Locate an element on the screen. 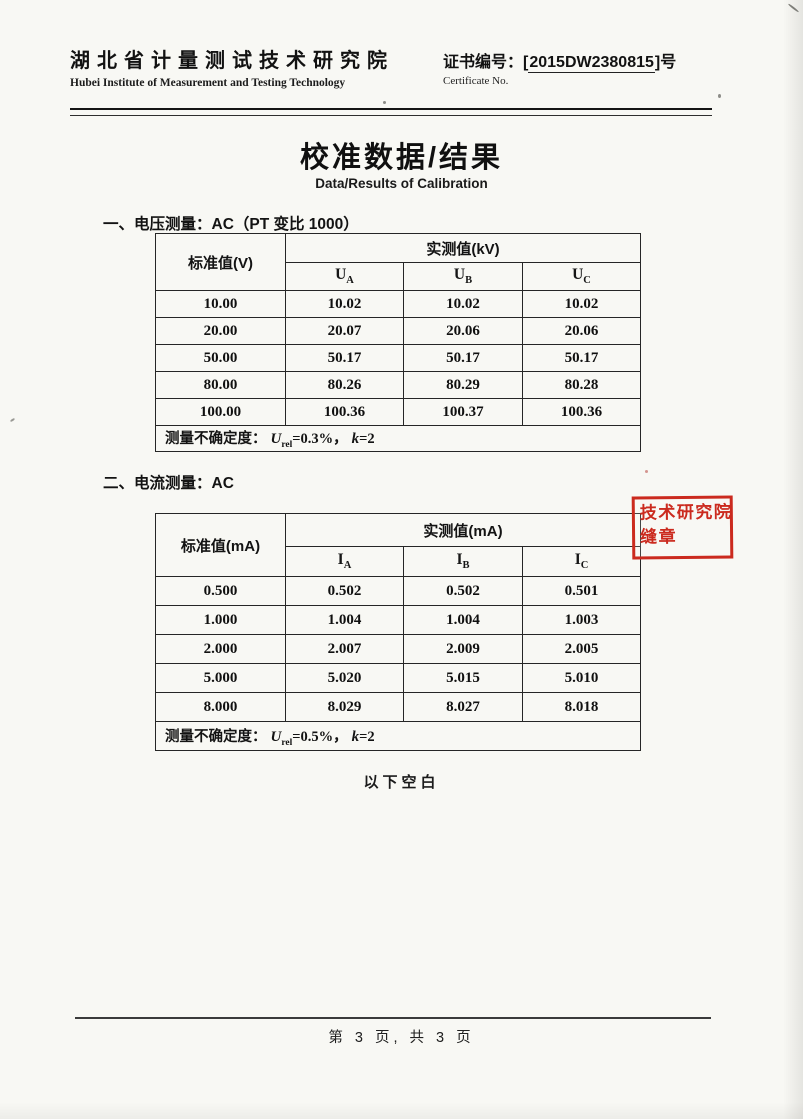  current-header-row: 标准值(mA) 实测值(mA) is located at coordinates (398, 545).